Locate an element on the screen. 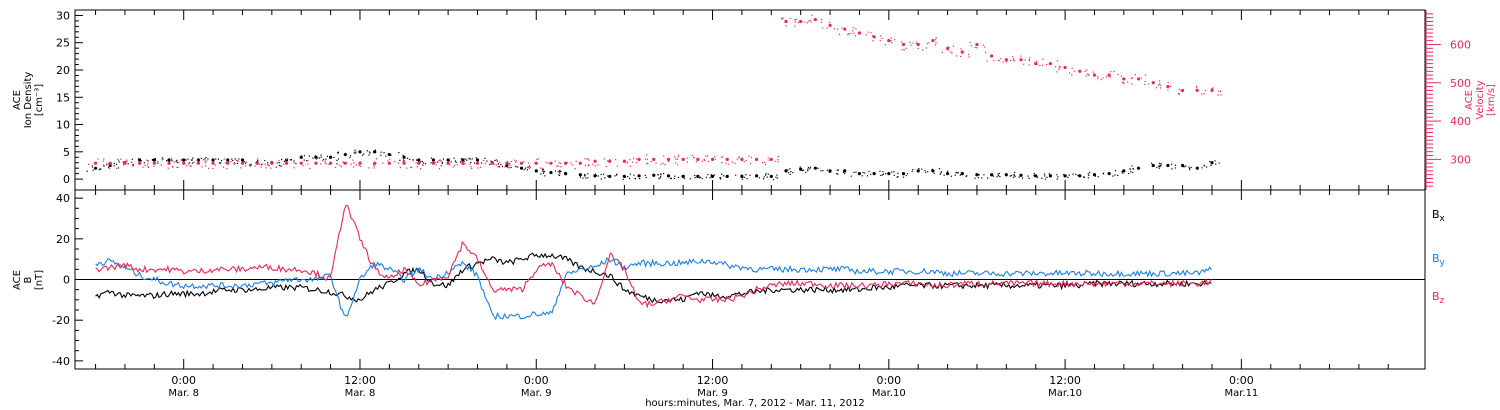  velocity-axis-label-line: ACE is located at coordinates (1469, 100).